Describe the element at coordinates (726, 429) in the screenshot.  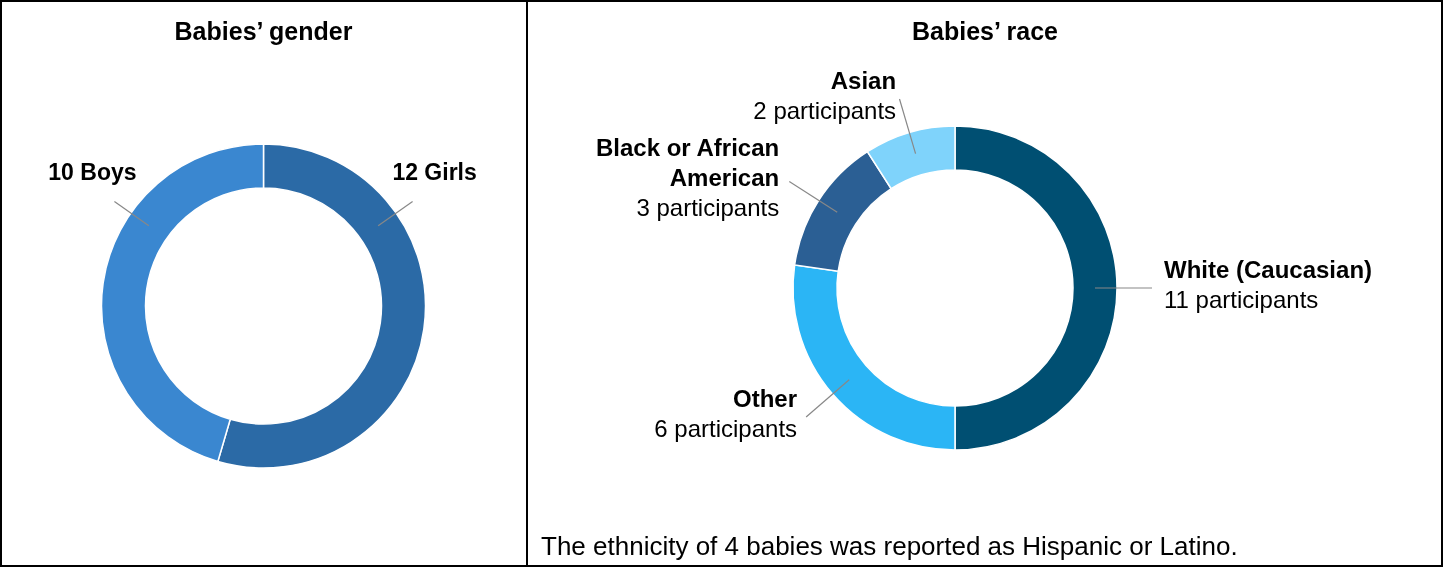
I see `data-label: 6 participants` at that location.